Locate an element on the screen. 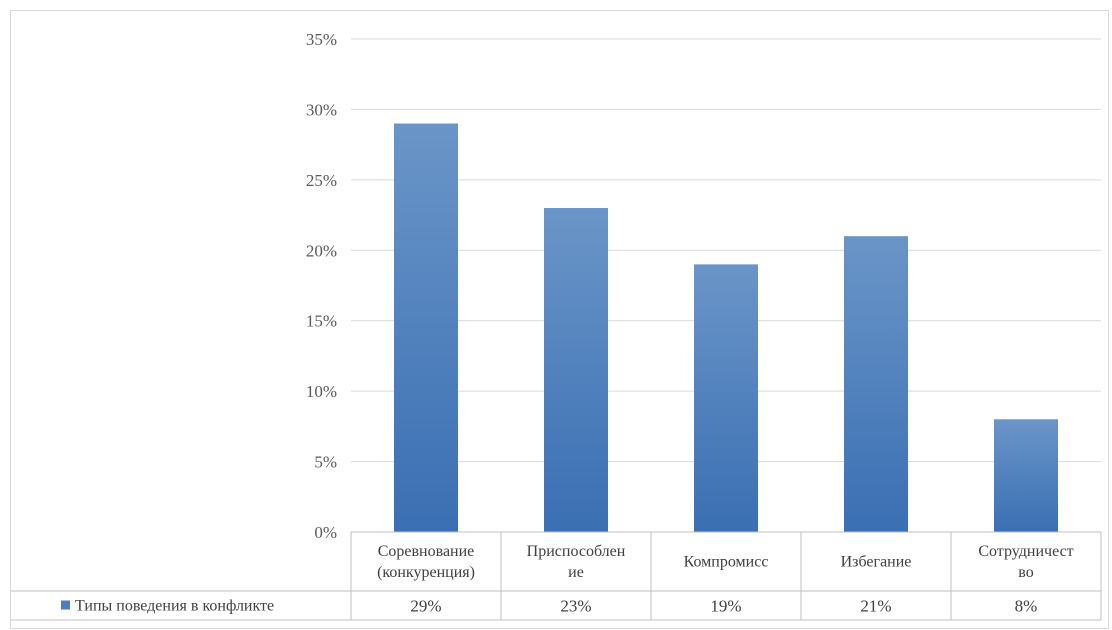  legend-swatch is located at coordinates (65, 605).